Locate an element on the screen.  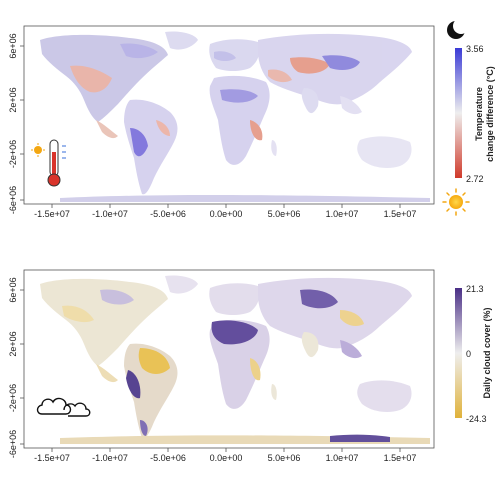
thermometer-icon is located at coordinates (56, 163).